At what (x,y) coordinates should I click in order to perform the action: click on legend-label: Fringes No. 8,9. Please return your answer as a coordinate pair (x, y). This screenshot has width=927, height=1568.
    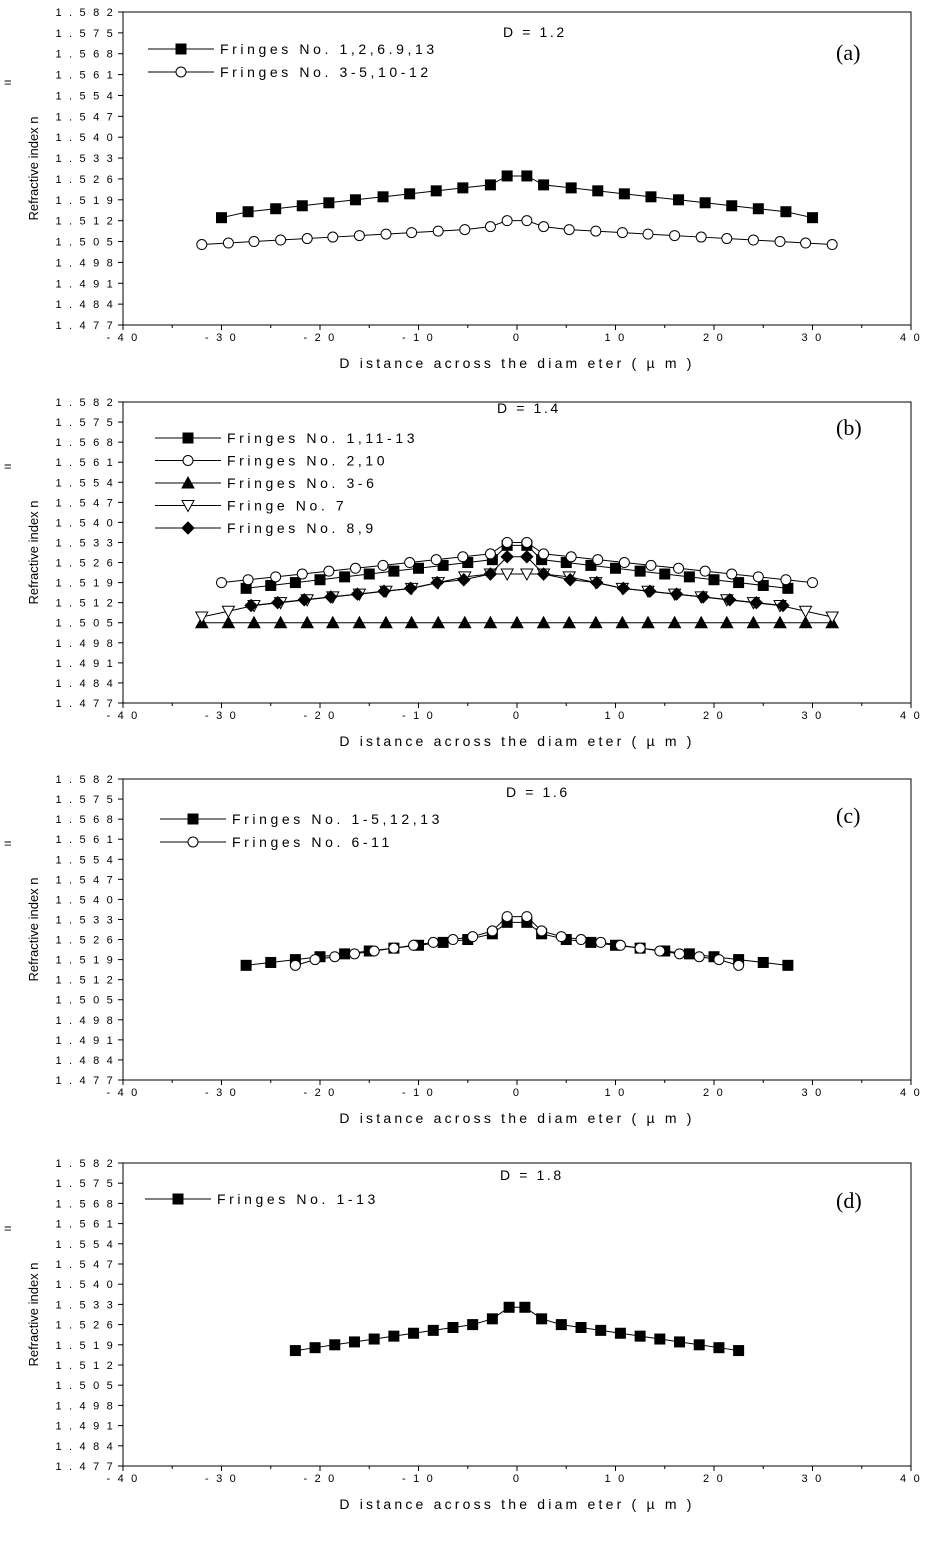
    Looking at the image, I should click on (302, 528).